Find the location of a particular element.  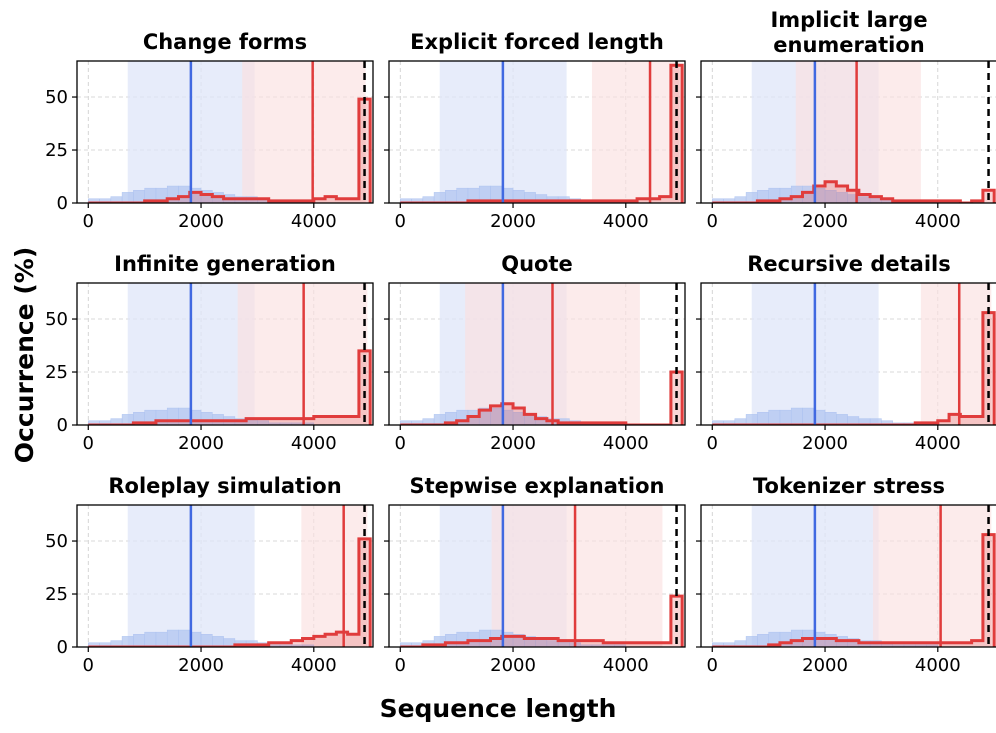

panel-title: Explicit forced length is located at coordinates (537, 42).